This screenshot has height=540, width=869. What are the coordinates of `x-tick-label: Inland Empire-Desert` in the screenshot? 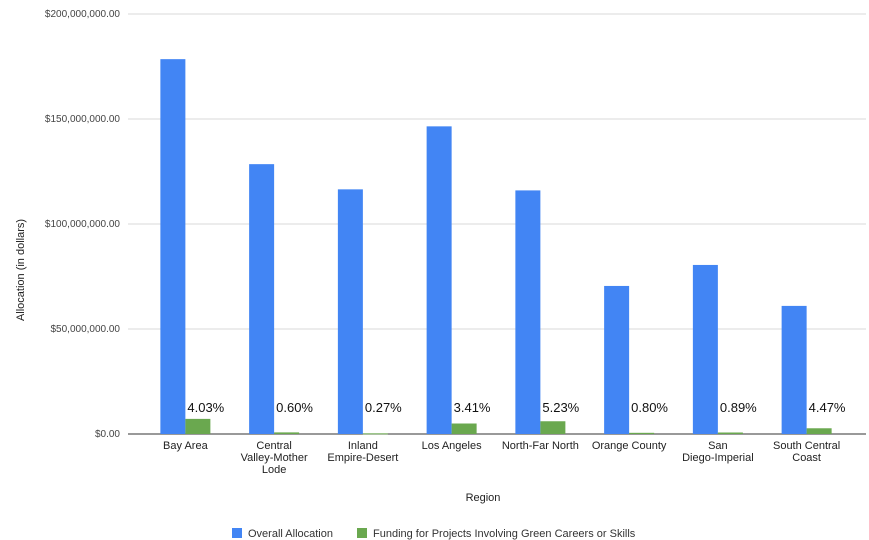 It's located at (362, 452).